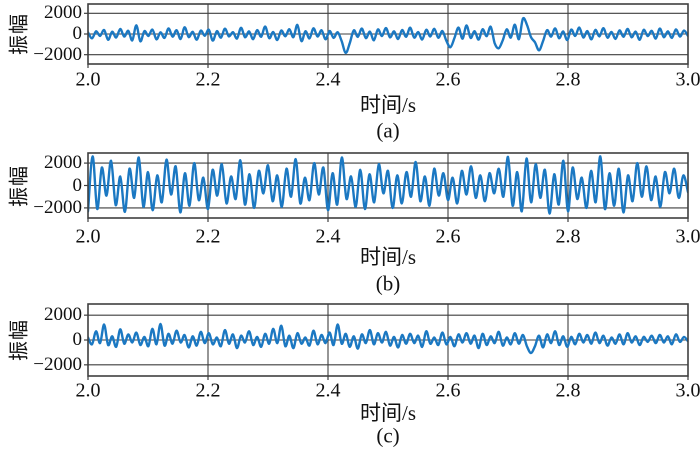 The image size is (700, 449). I want to click on waveform-a, so click(388, 35).